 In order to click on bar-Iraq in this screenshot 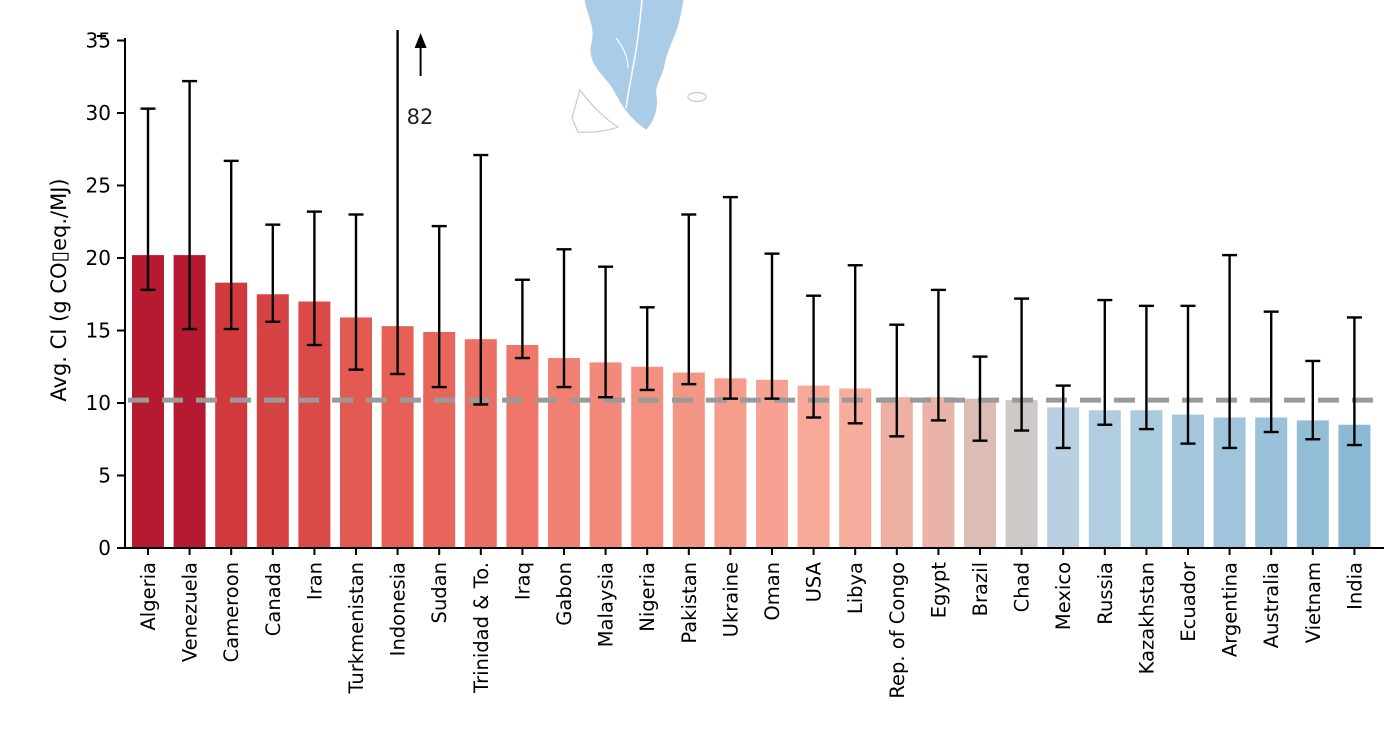, I will do `click(522, 446)`.